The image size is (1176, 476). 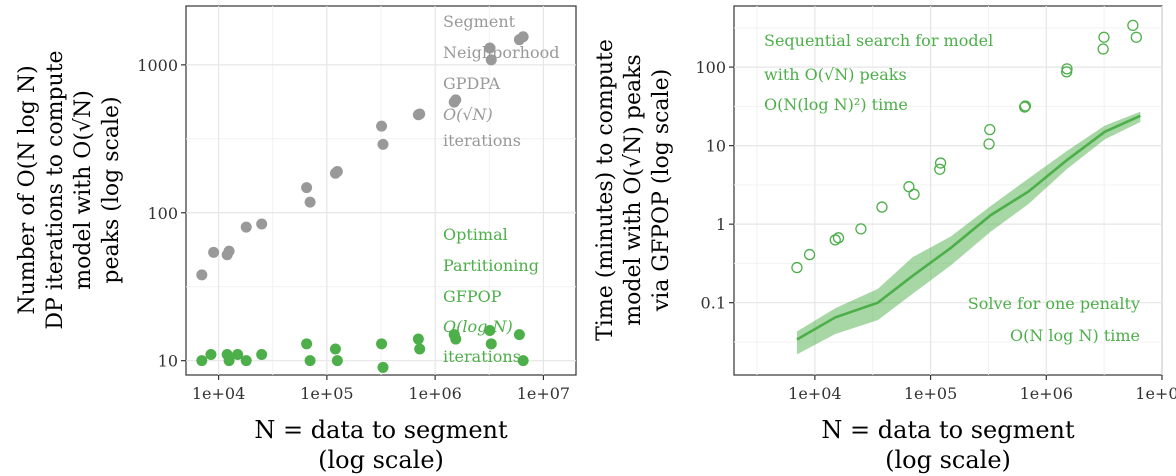 I want to click on right-x-ticks: 1e+04 1e+05 1e+06 1e+07, so click(x=982, y=389).